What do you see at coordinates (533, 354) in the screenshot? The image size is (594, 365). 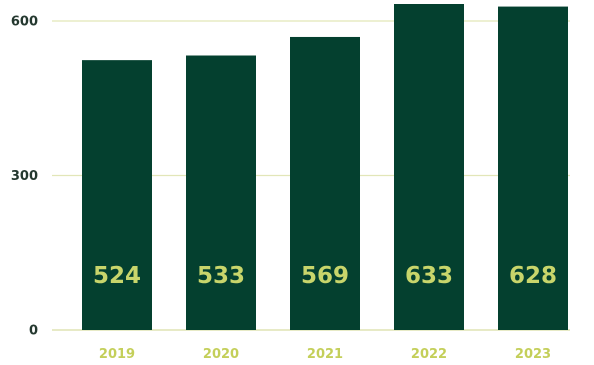 I see `x-tick-label-2023: 2023` at bounding box center [533, 354].